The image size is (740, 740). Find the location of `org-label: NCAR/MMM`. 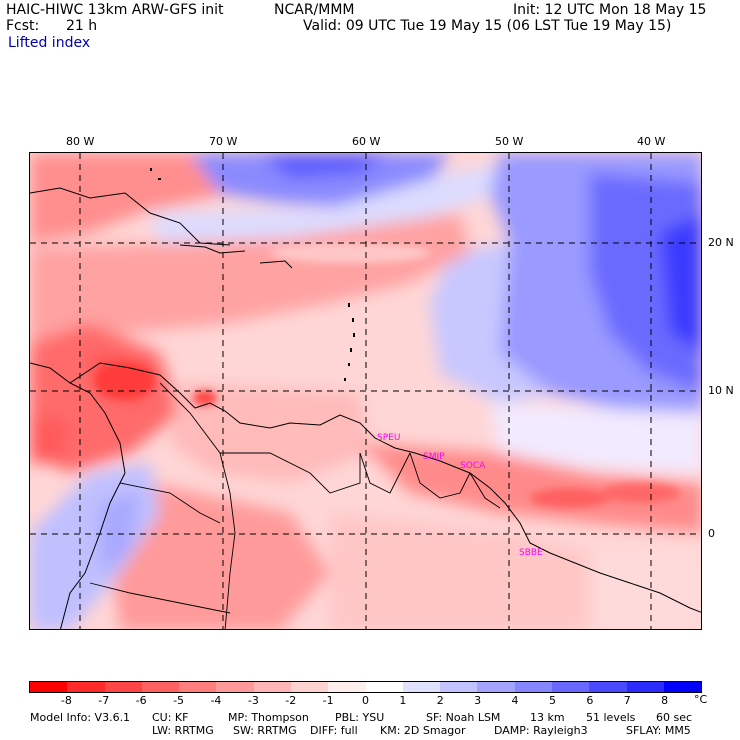

org-label: NCAR/MMM is located at coordinates (314, 10).